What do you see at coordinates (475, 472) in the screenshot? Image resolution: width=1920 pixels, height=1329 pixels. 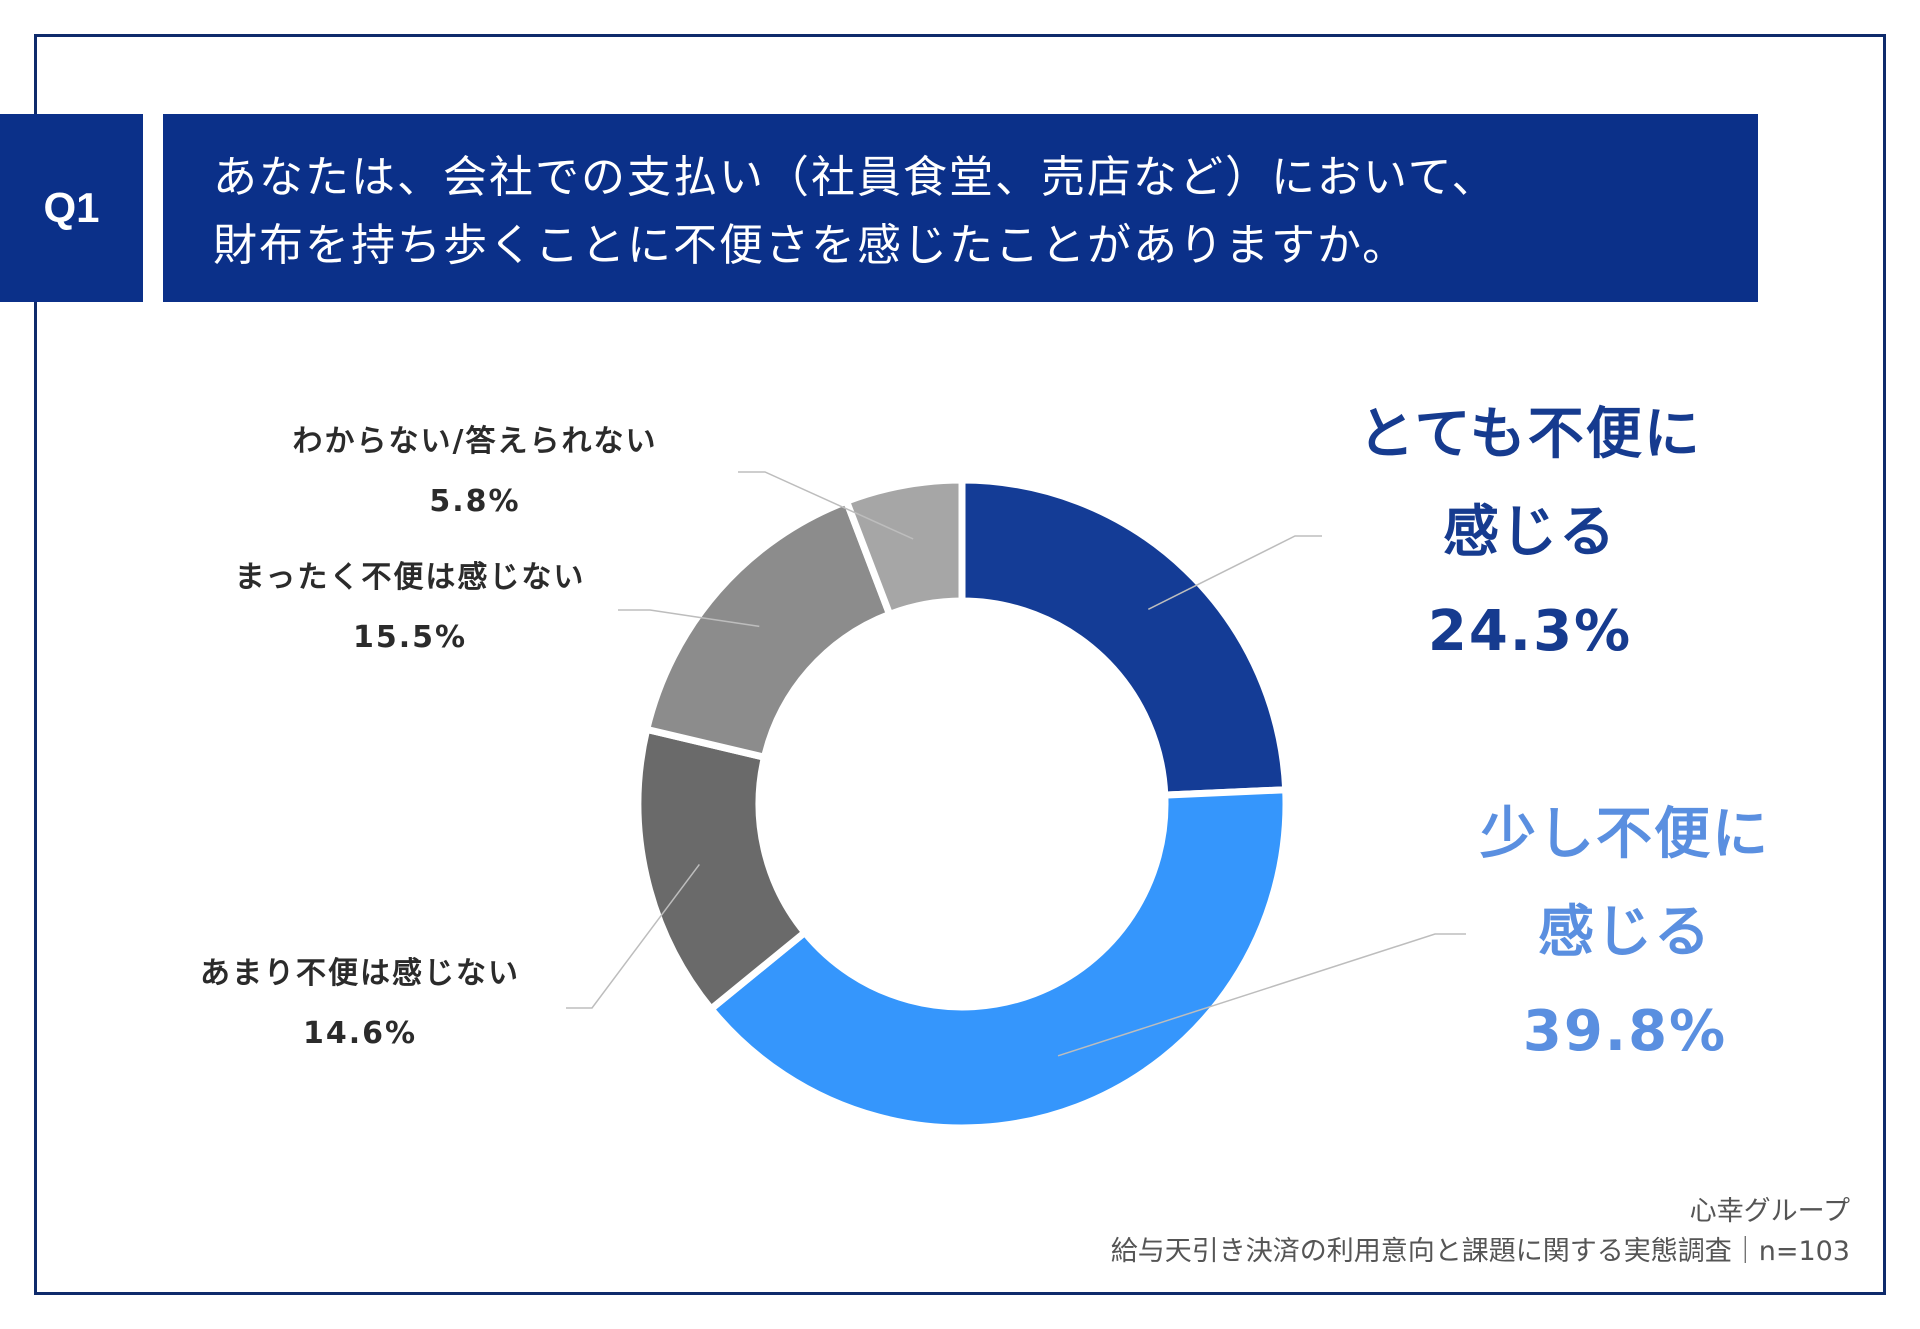 I see `label-dont-know: わからない/答えられない 5.8%` at bounding box center [475, 472].